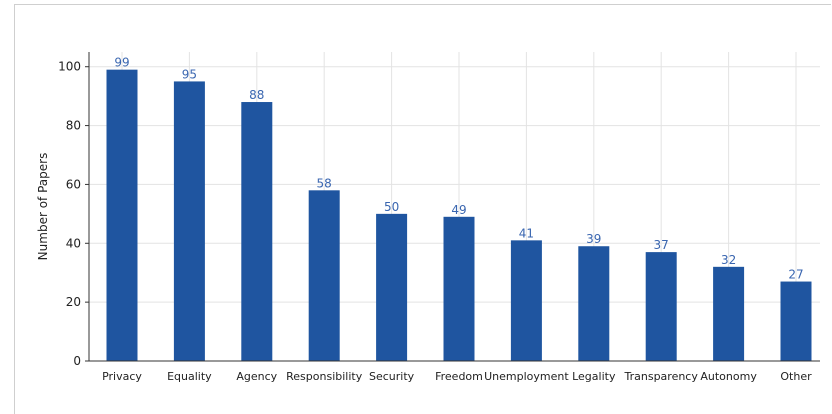 This screenshot has height=414, width=832. Describe the element at coordinates (728, 376) in the screenshot. I see `x-tick-label: Autonomy` at that location.